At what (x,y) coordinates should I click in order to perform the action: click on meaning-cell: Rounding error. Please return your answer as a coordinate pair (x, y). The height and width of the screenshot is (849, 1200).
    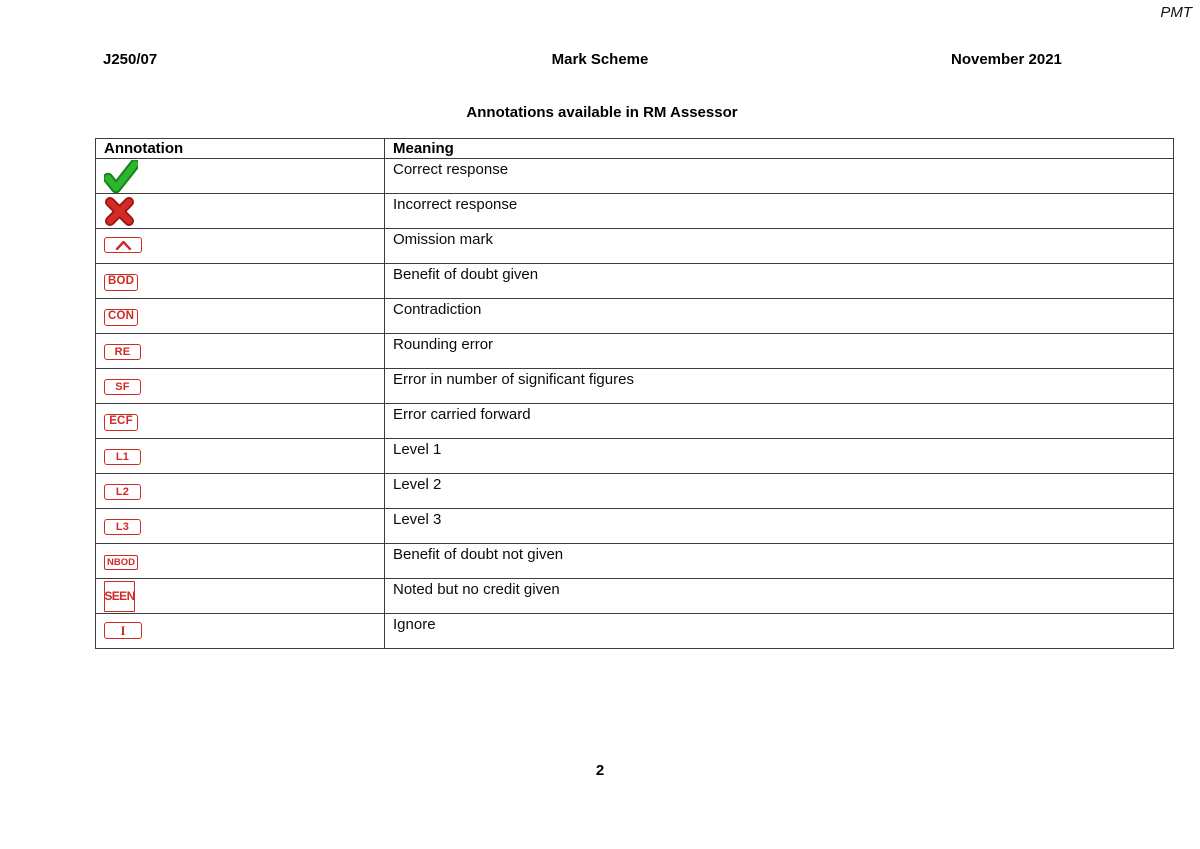
    Looking at the image, I should click on (779, 351).